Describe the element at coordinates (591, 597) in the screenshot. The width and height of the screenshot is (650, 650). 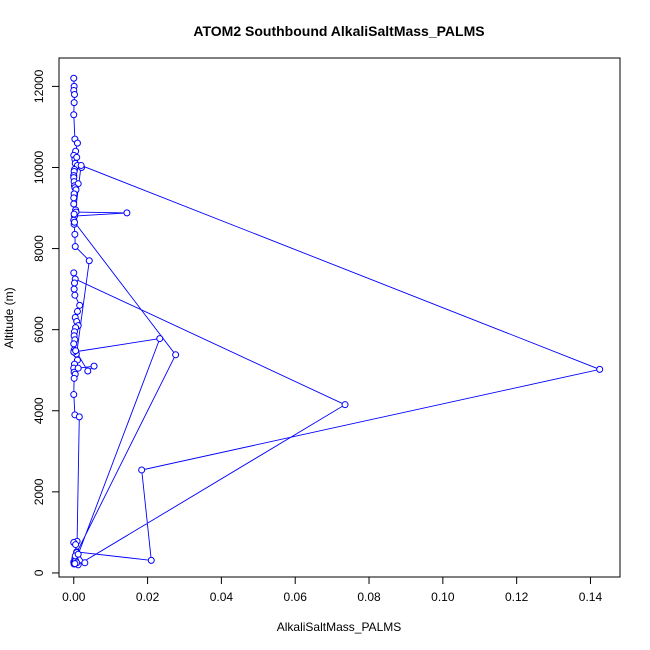
I see `x-tick-label: 0.14` at that location.